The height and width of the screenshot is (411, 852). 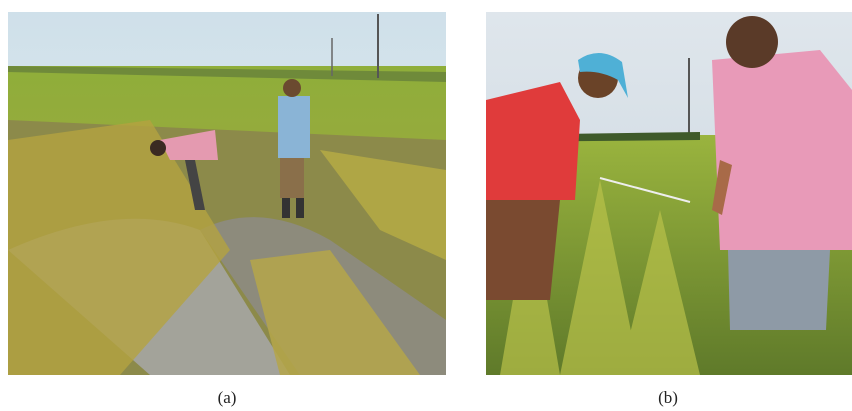 What do you see at coordinates (668, 397) in the screenshot?
I see `caption: (b)` at bounding box center [668, 397].